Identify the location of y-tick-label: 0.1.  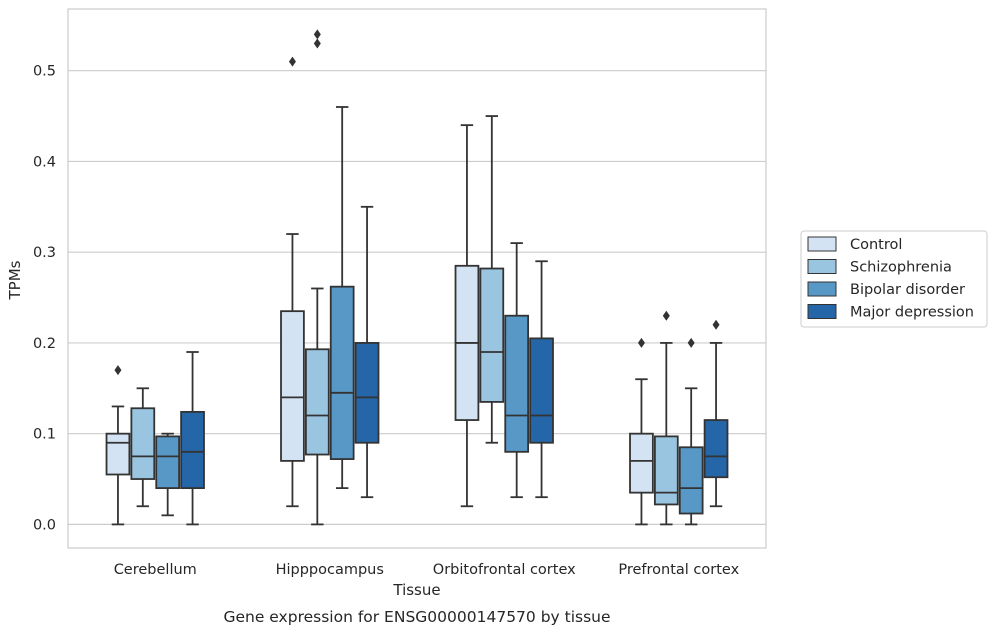
(44, 435).